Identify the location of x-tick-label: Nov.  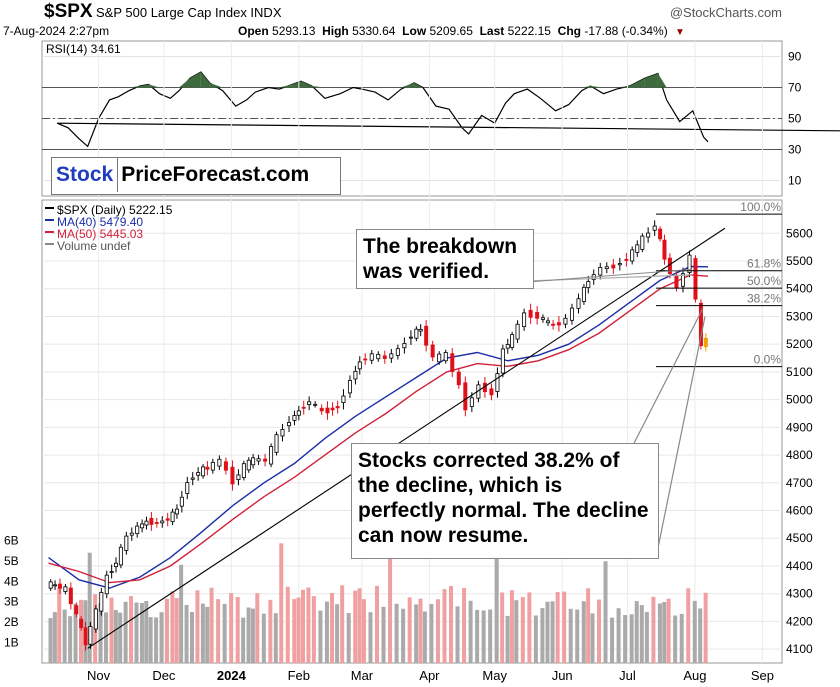
(99, 675).